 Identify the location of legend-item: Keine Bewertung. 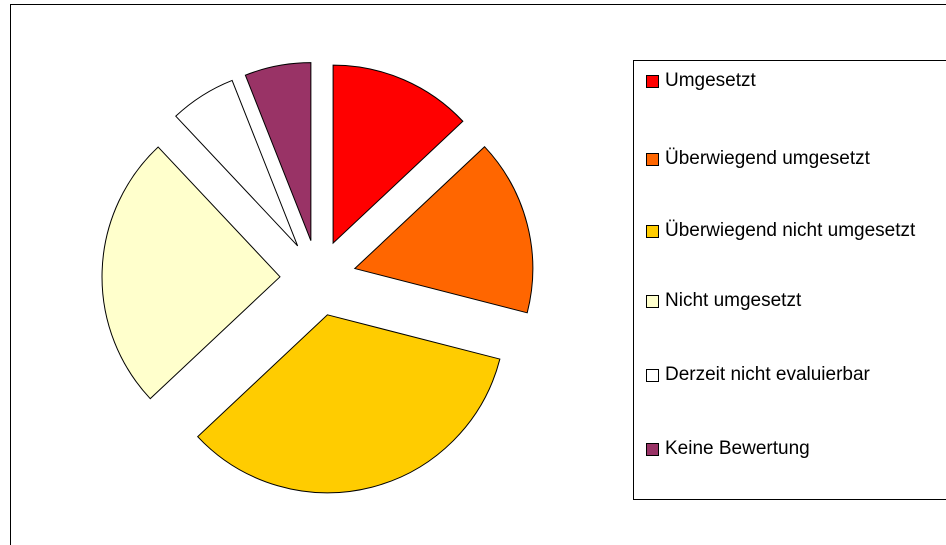
(796, 449).